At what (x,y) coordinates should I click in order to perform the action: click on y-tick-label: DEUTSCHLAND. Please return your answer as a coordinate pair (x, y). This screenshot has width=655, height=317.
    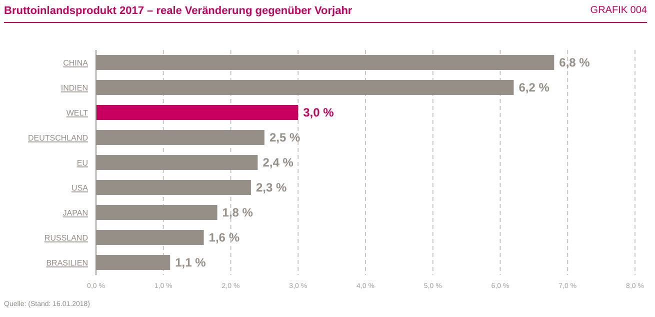
    Looking at the image, I should click on (58, 138).